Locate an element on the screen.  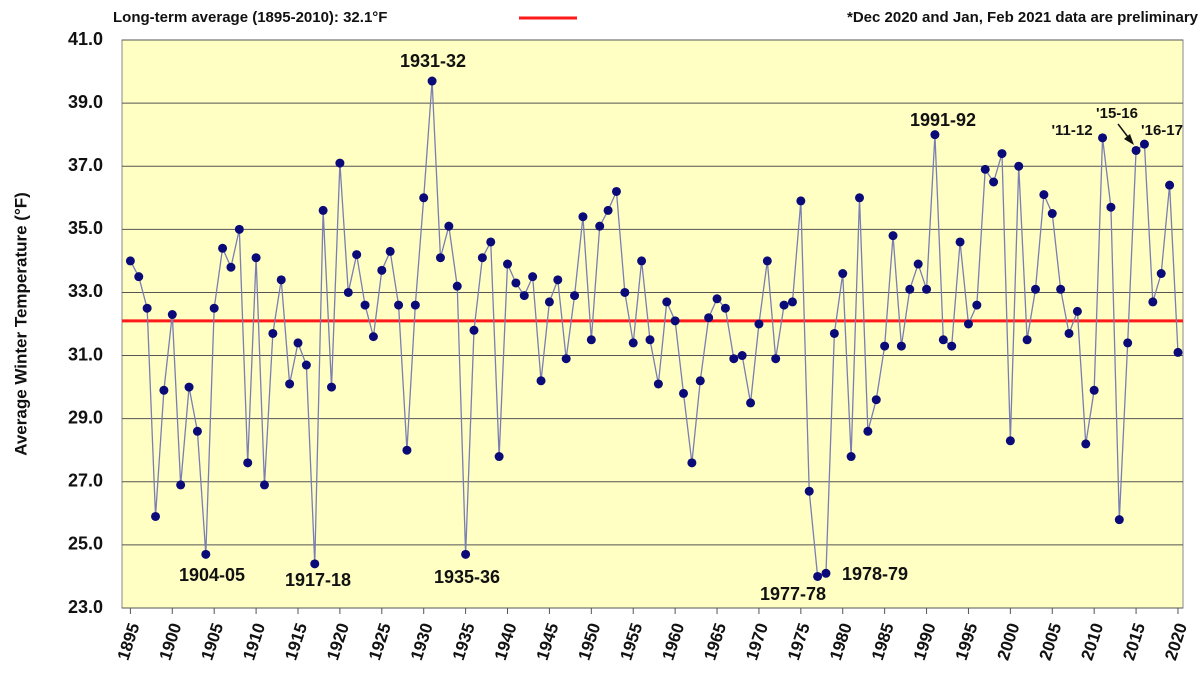
x-tick-label: 1985 is located at coordinates (883, 642).